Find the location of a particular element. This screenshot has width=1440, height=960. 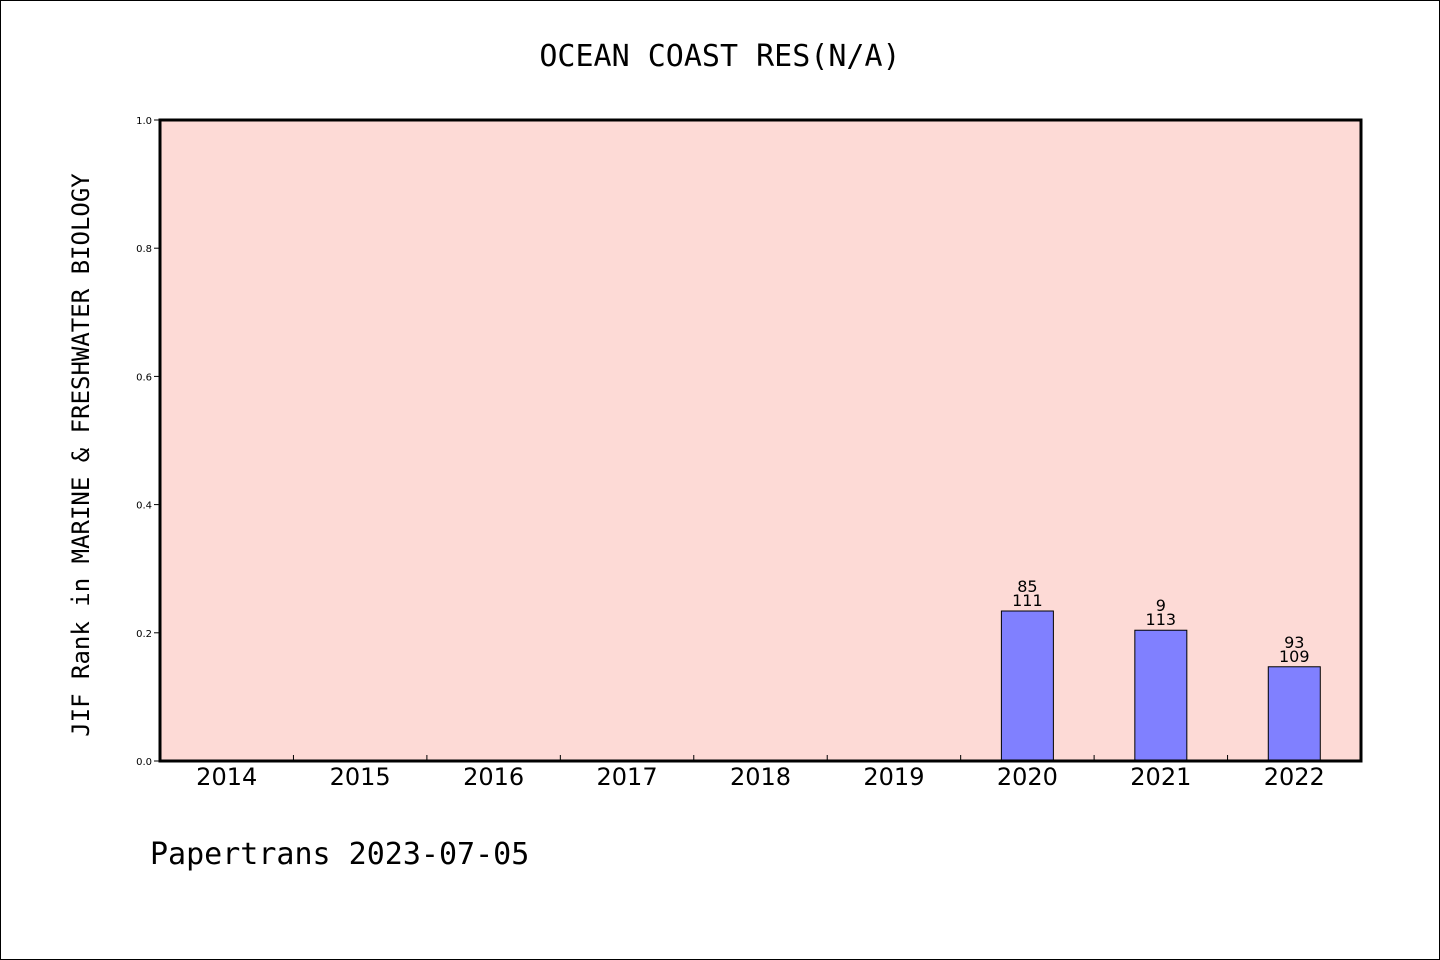

bar-rank-label: 93 is located at coordinates (1294, 642).